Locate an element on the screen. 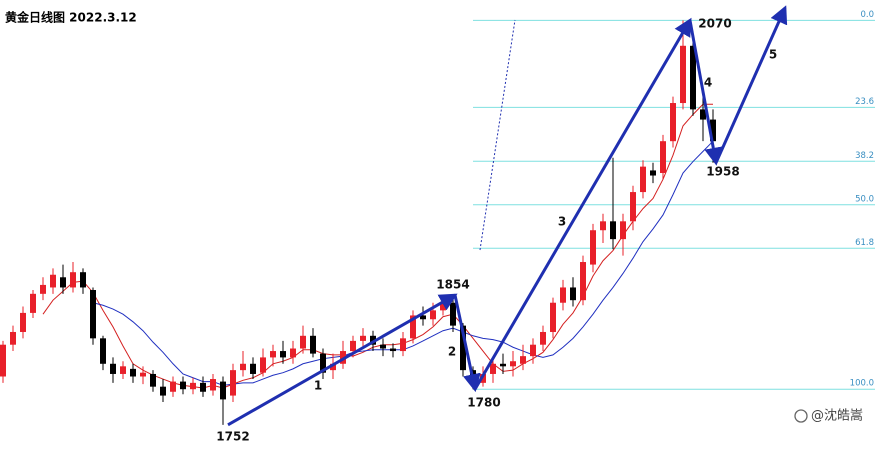  price-label: 1780 is located at coordinates (483, 403).